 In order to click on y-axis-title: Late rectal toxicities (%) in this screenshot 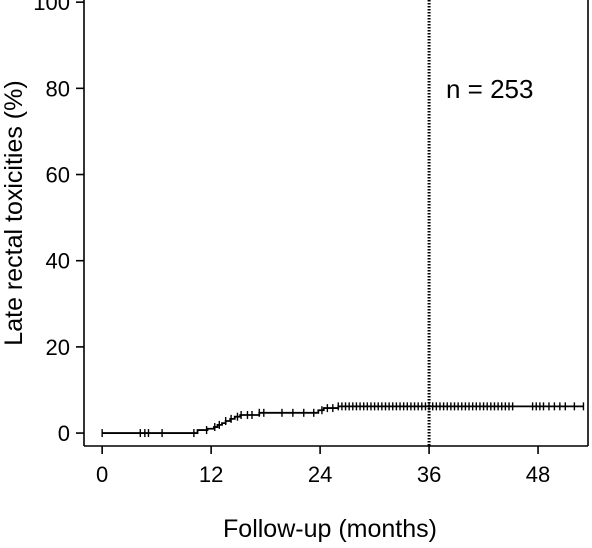, I will do `click(14, 212)`.